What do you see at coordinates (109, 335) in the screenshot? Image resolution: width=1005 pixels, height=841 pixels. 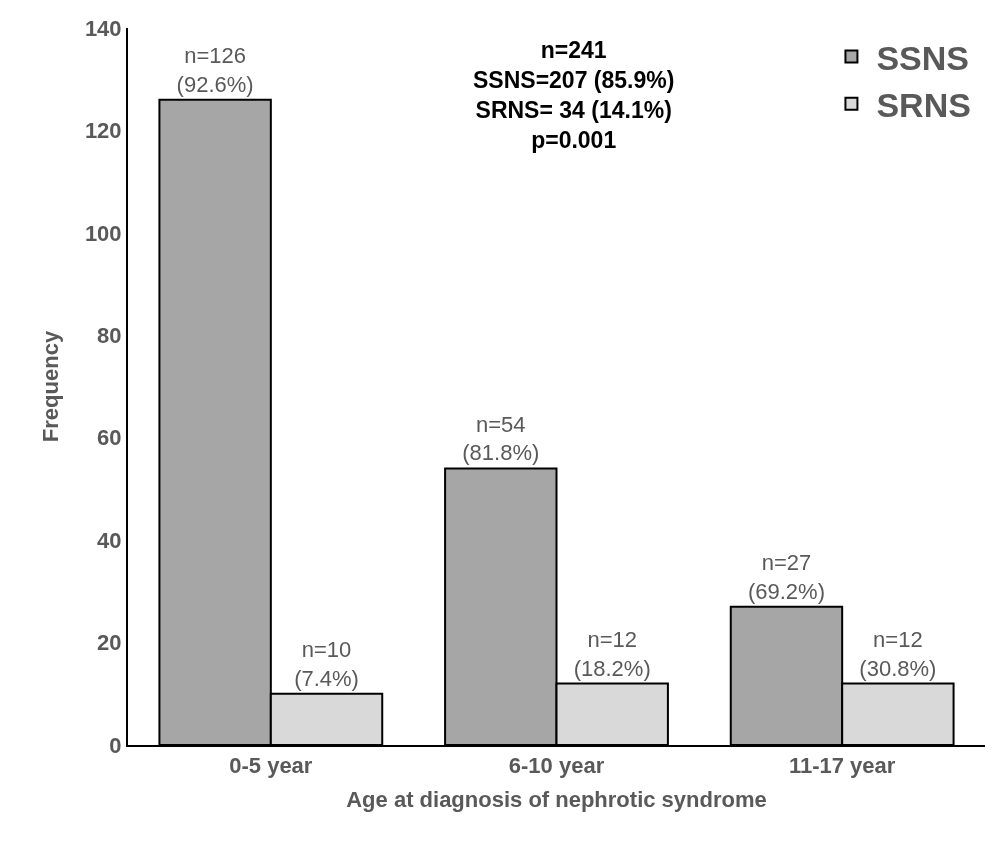 I see `y-tick-label: 80` at bounding box center [109, 335].